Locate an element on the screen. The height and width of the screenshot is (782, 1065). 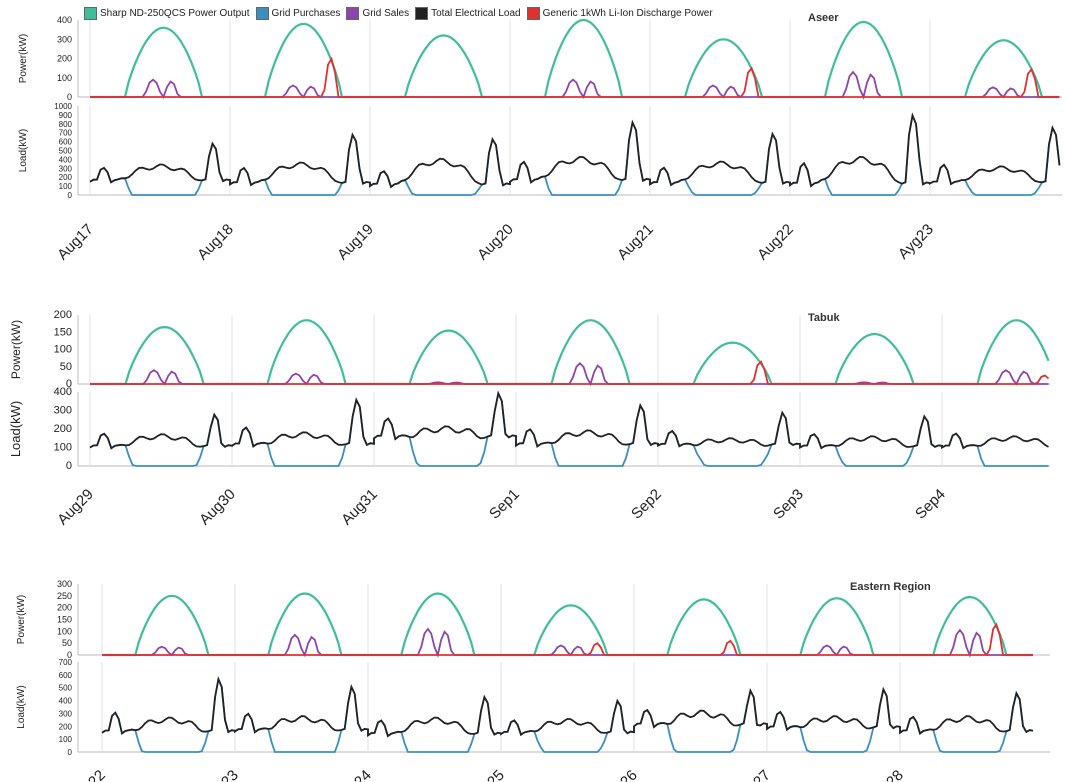
x-tick-label: Jun24 is located at coordinates (354, 774).